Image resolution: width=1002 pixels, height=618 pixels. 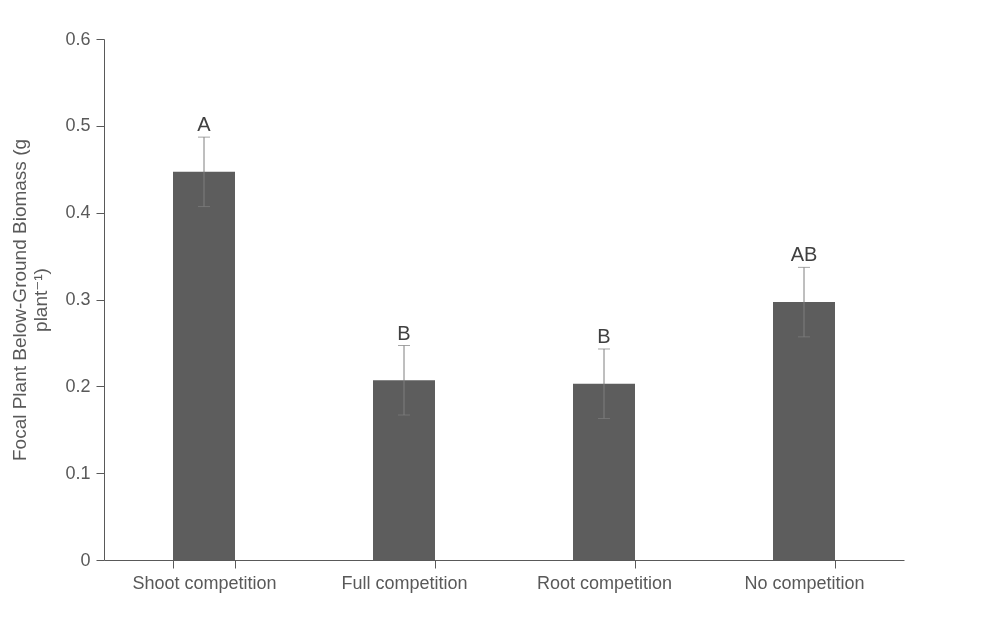 What do you see at coordinates (204, 124) in the screenshot?
I see `annotation: A` at bounding box center [204, 124].